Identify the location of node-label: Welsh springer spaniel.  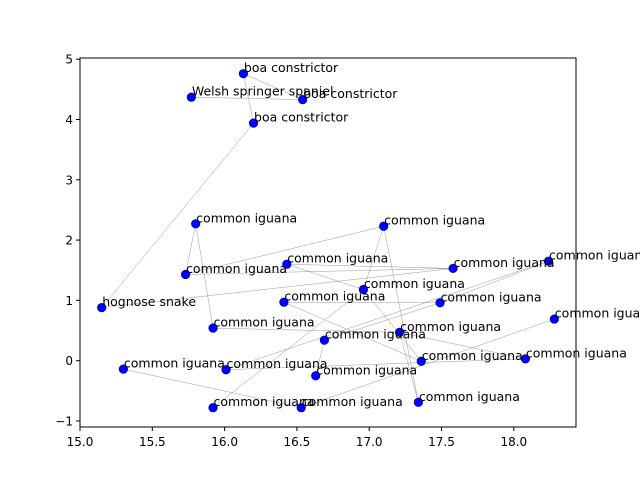
(263, 91).